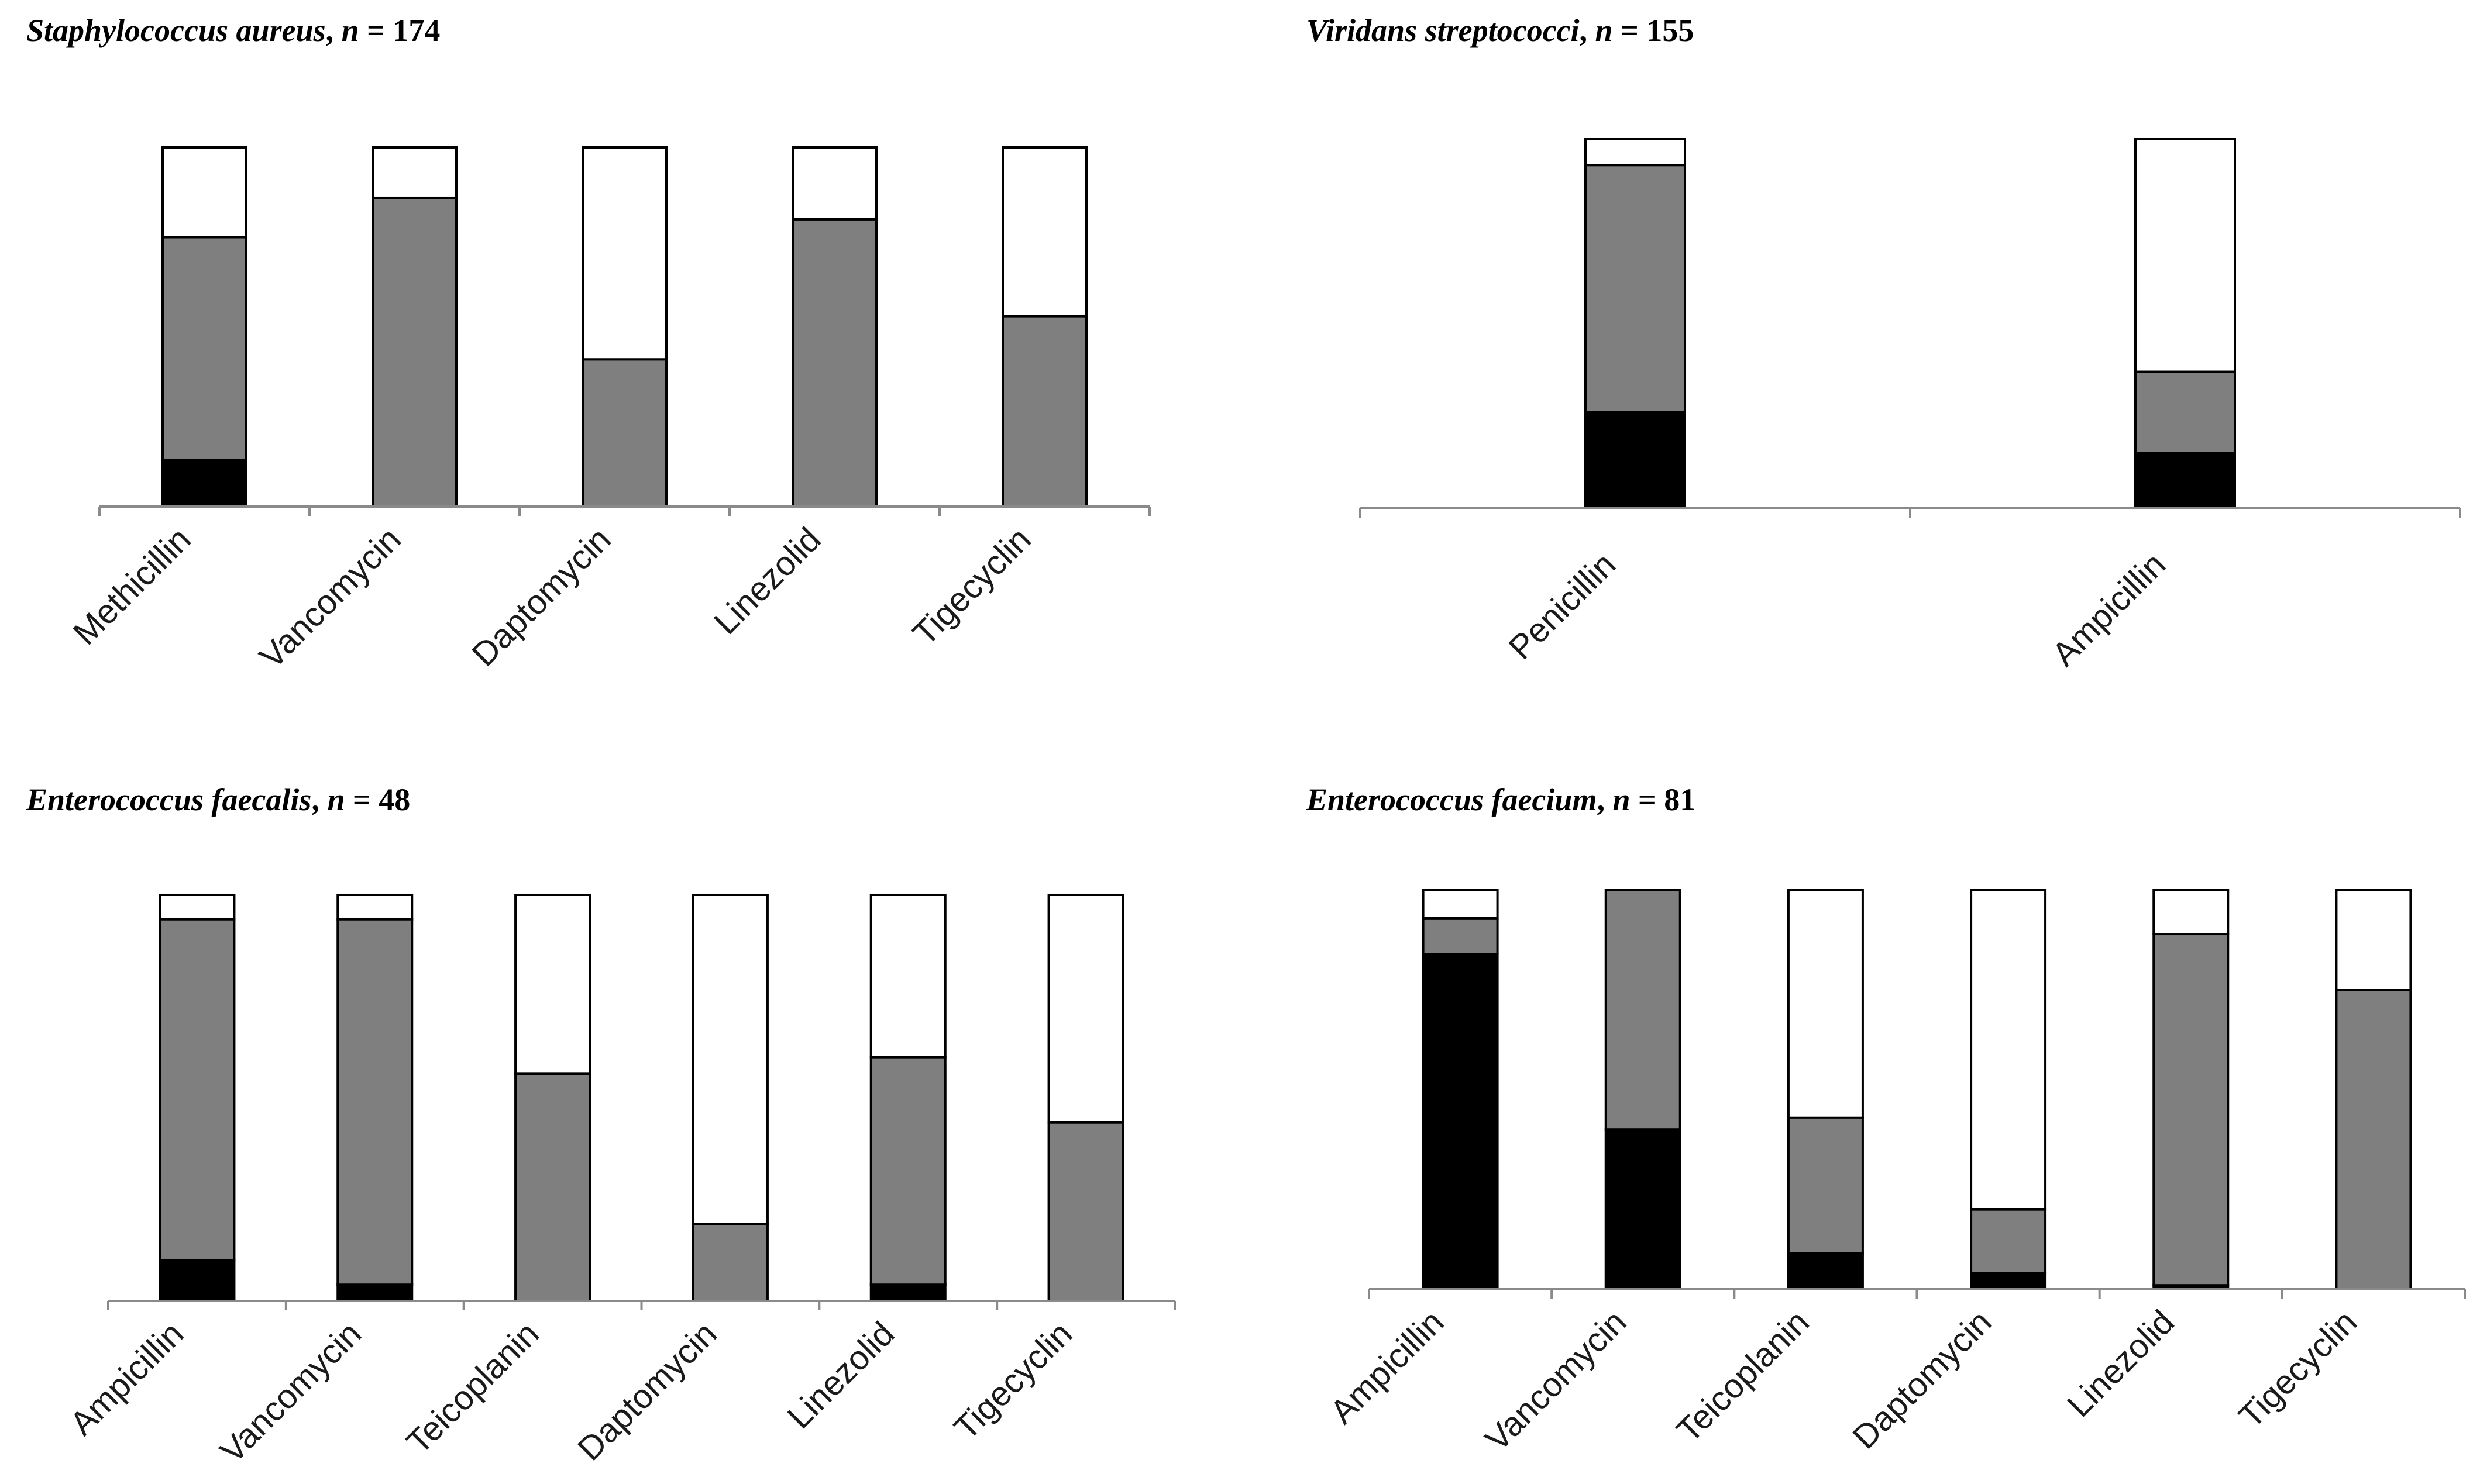 This screenshot has width=2480, height=1484. I want to click on x-tick-label-methicillin: Methicillin, so click(132, 586).